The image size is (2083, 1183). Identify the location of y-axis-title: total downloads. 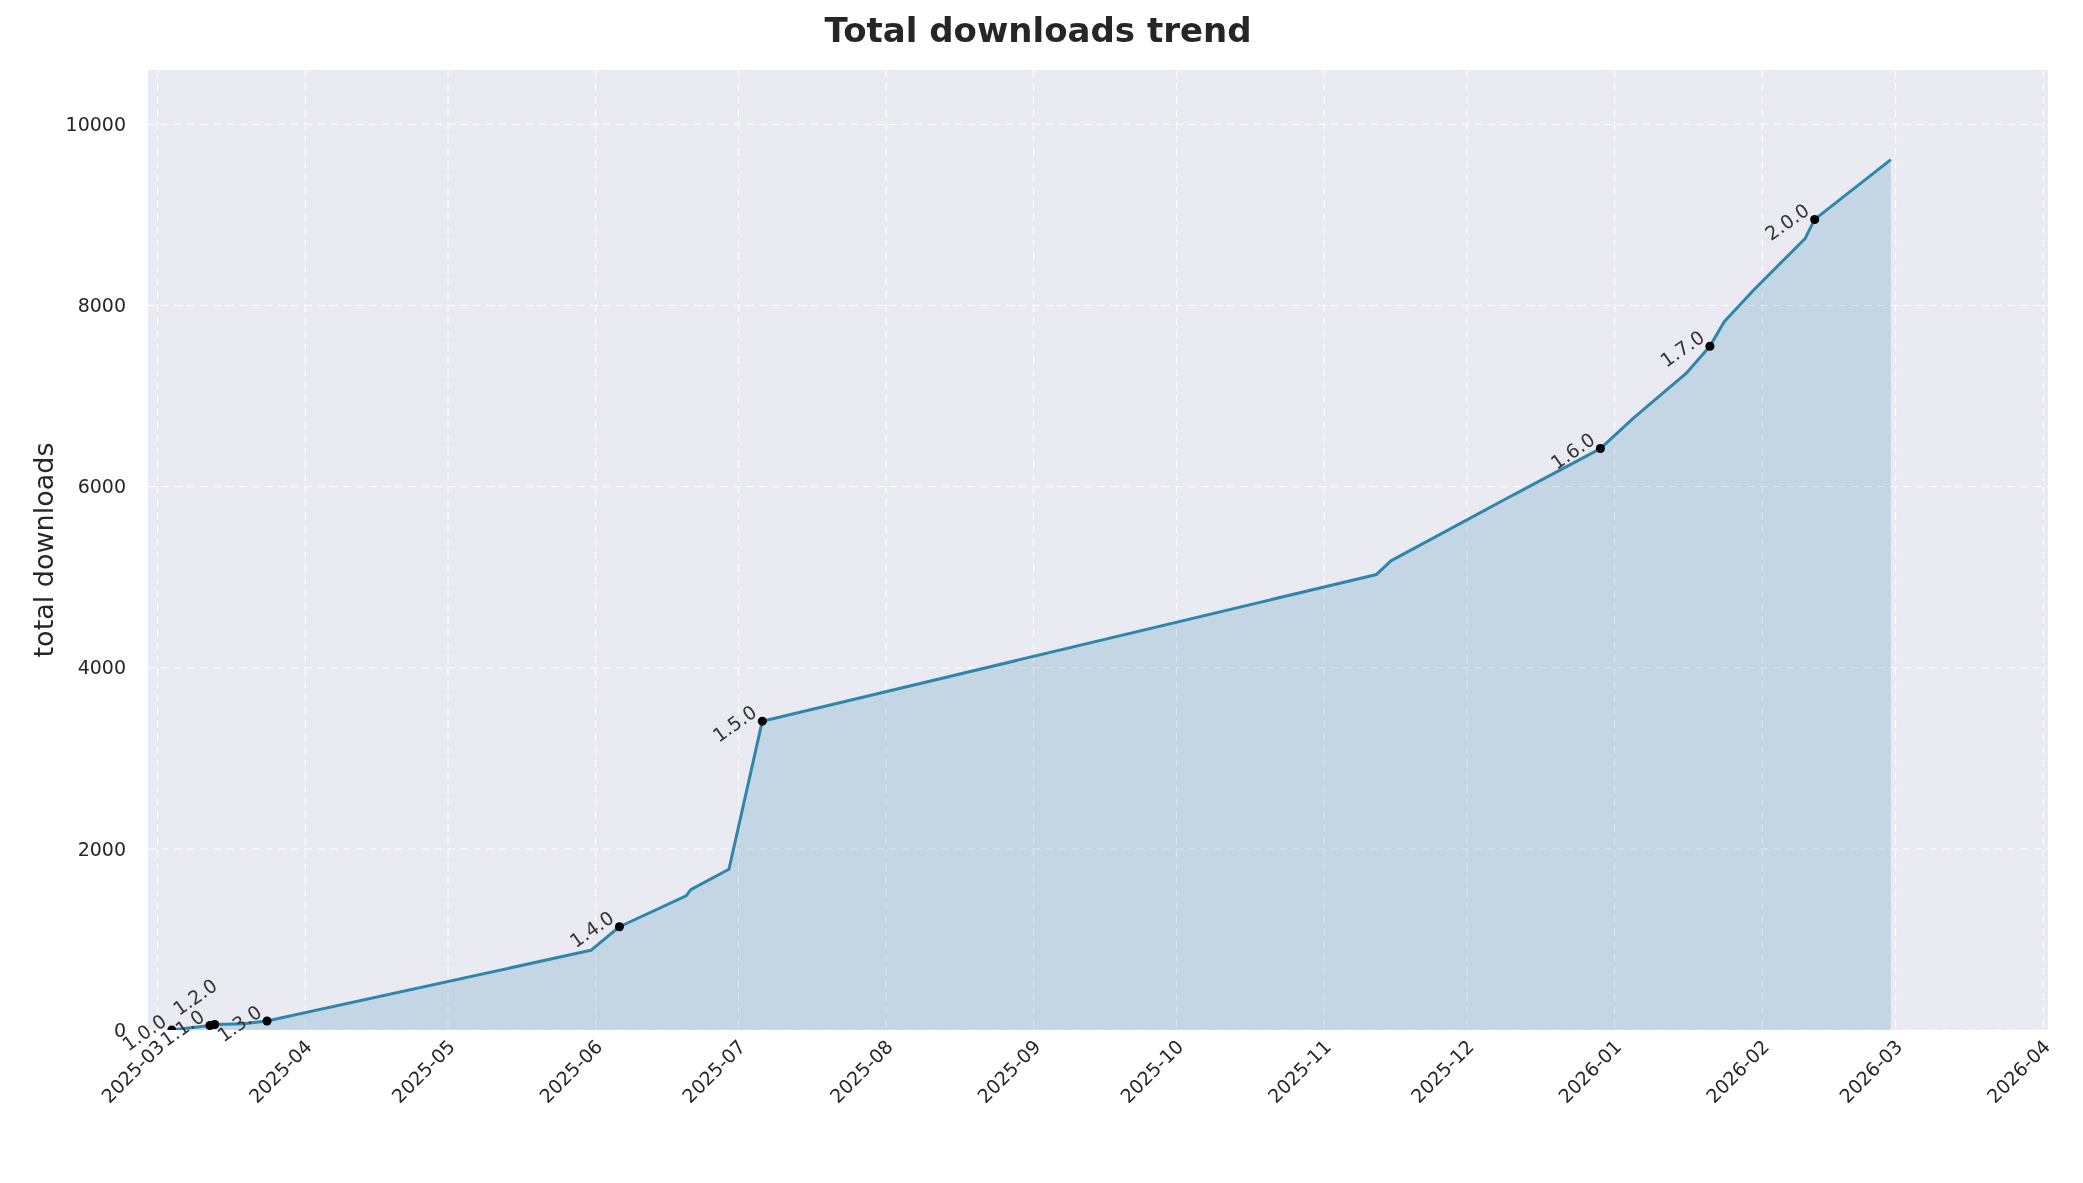
(43, 550).